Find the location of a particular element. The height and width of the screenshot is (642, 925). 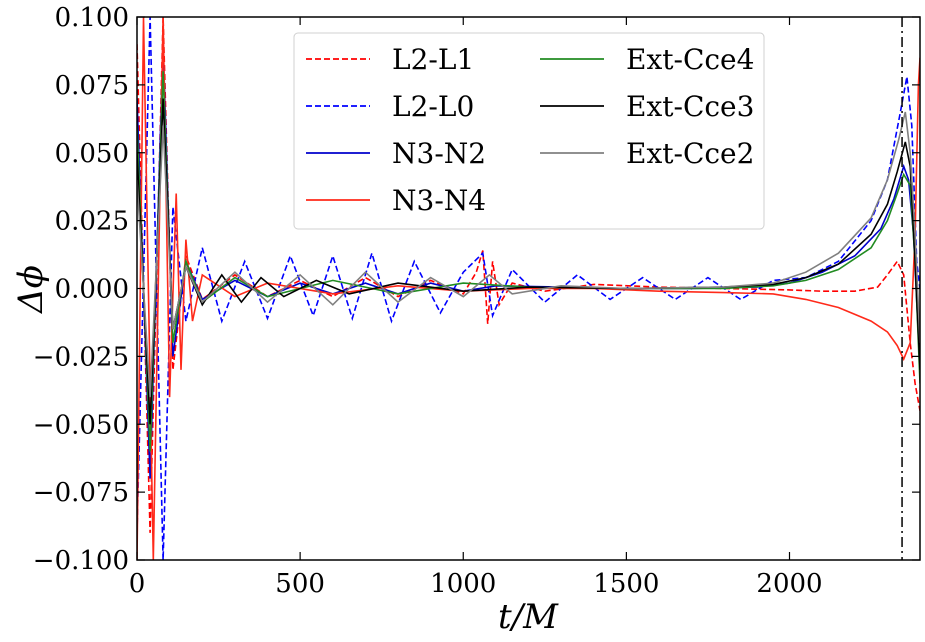

y-tick-label: 0.025 is located at coordinates (92, 222).